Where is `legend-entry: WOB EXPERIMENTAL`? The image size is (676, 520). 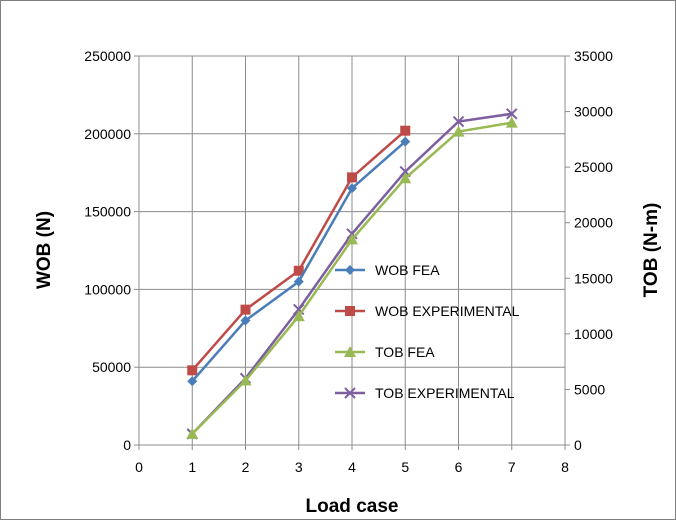
legend-entry: WOB EXPERIMENTAL is located at coordinates (427, 311).